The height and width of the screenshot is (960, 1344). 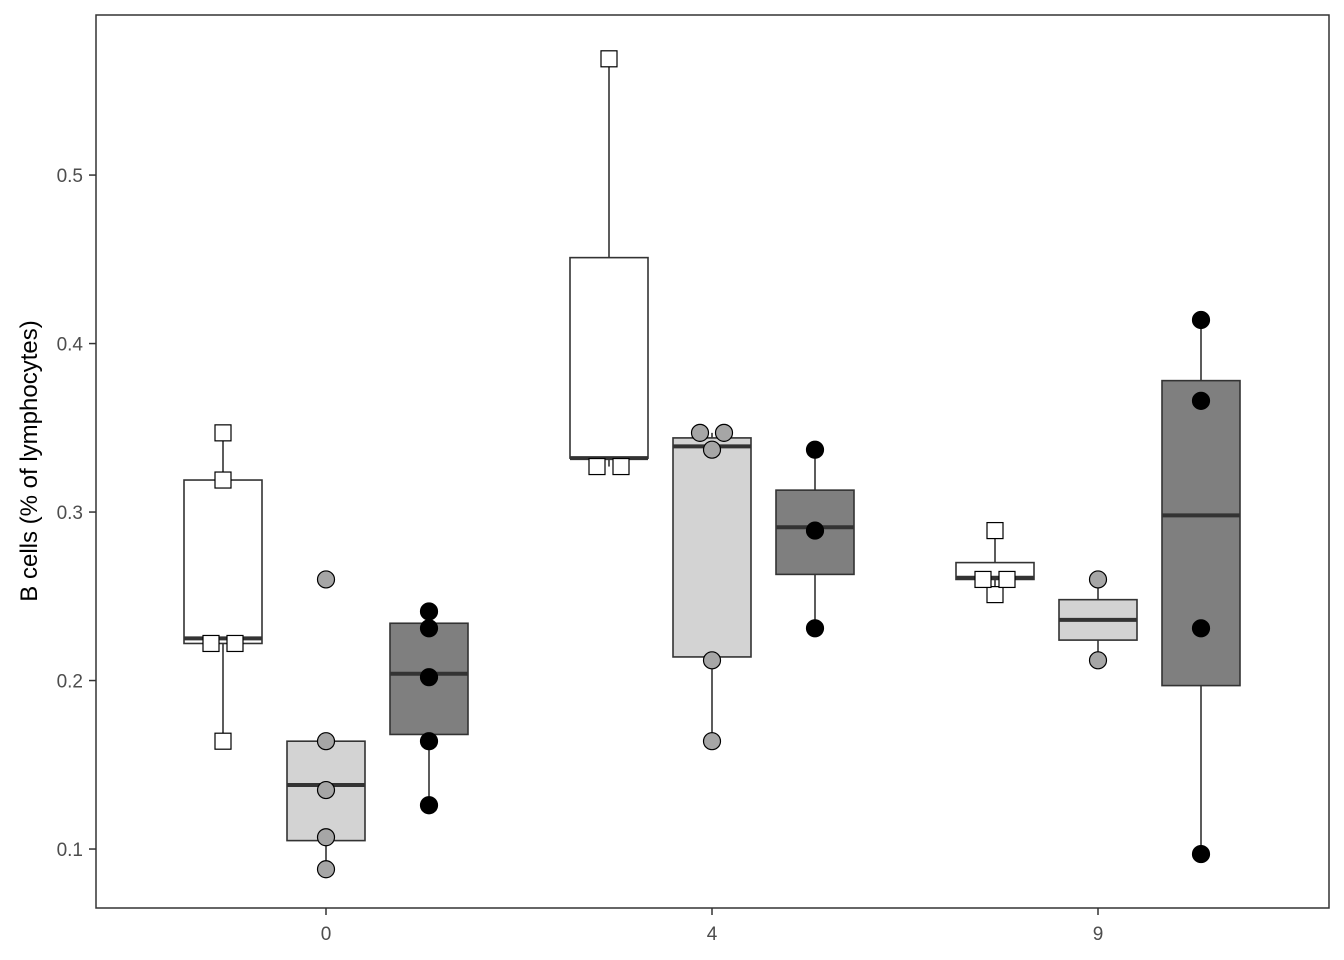 I want to click on y-axis-title: B cells (% of lymphocytes), so click(x=29, y=460).